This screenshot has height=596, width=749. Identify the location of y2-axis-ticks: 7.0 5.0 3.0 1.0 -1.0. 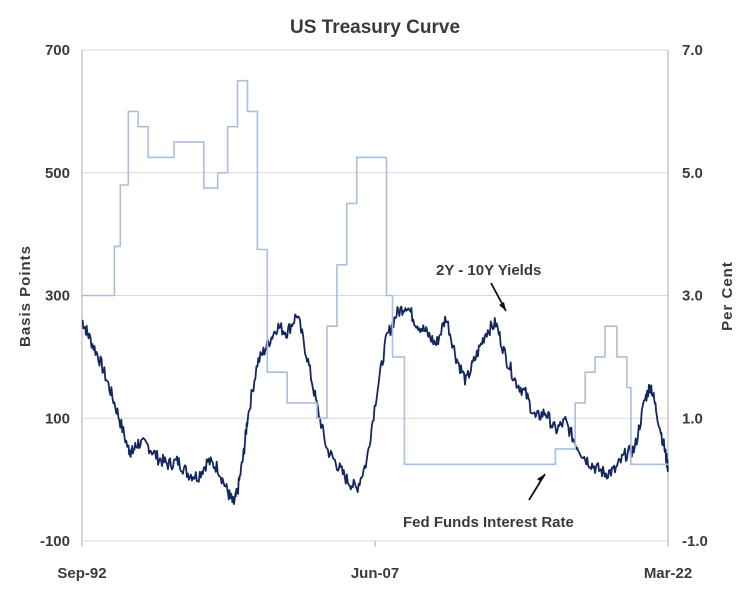
(695, 296).